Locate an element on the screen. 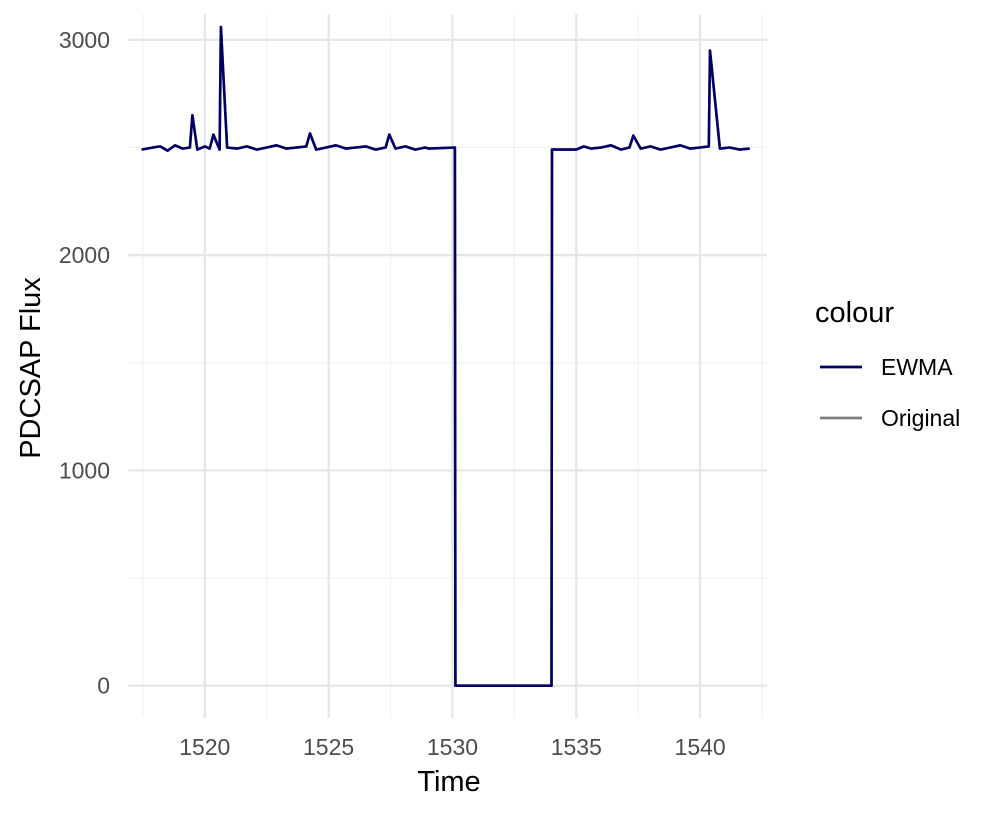 This screenshot has width=1002, height=814. x-tick-label: 1535 is located at coordinates (576, 747).